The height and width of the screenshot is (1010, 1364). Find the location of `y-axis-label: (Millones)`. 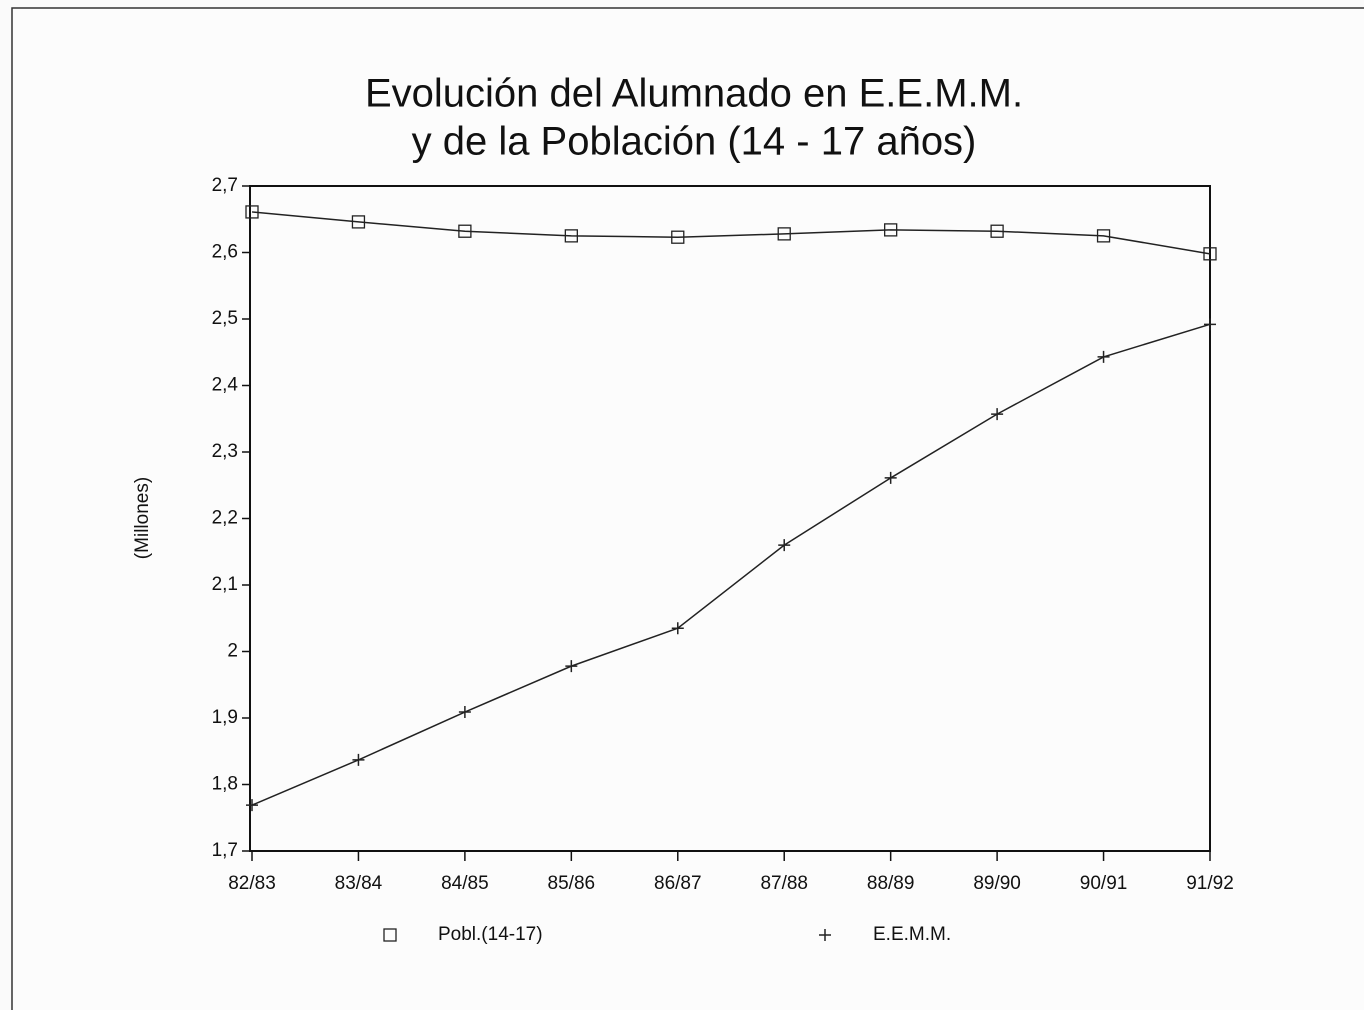

y-axis-label: (Millones) is located at coordinates (142, 518).